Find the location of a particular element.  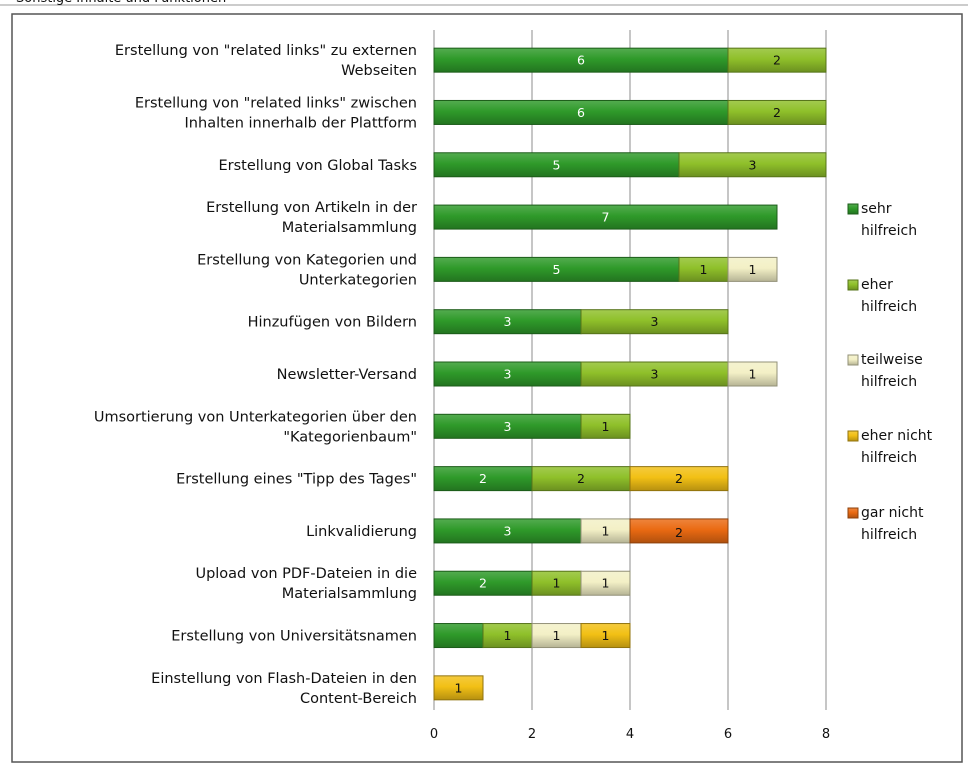

category-label: Erstellung von Universitätsnamen is located at coordinates (294, 637).